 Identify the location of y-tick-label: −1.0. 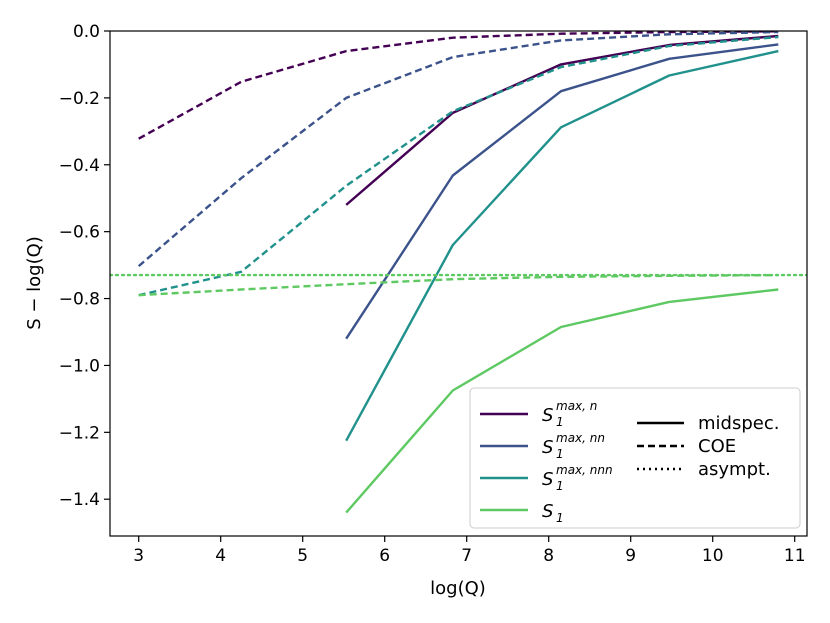
(79, 366).